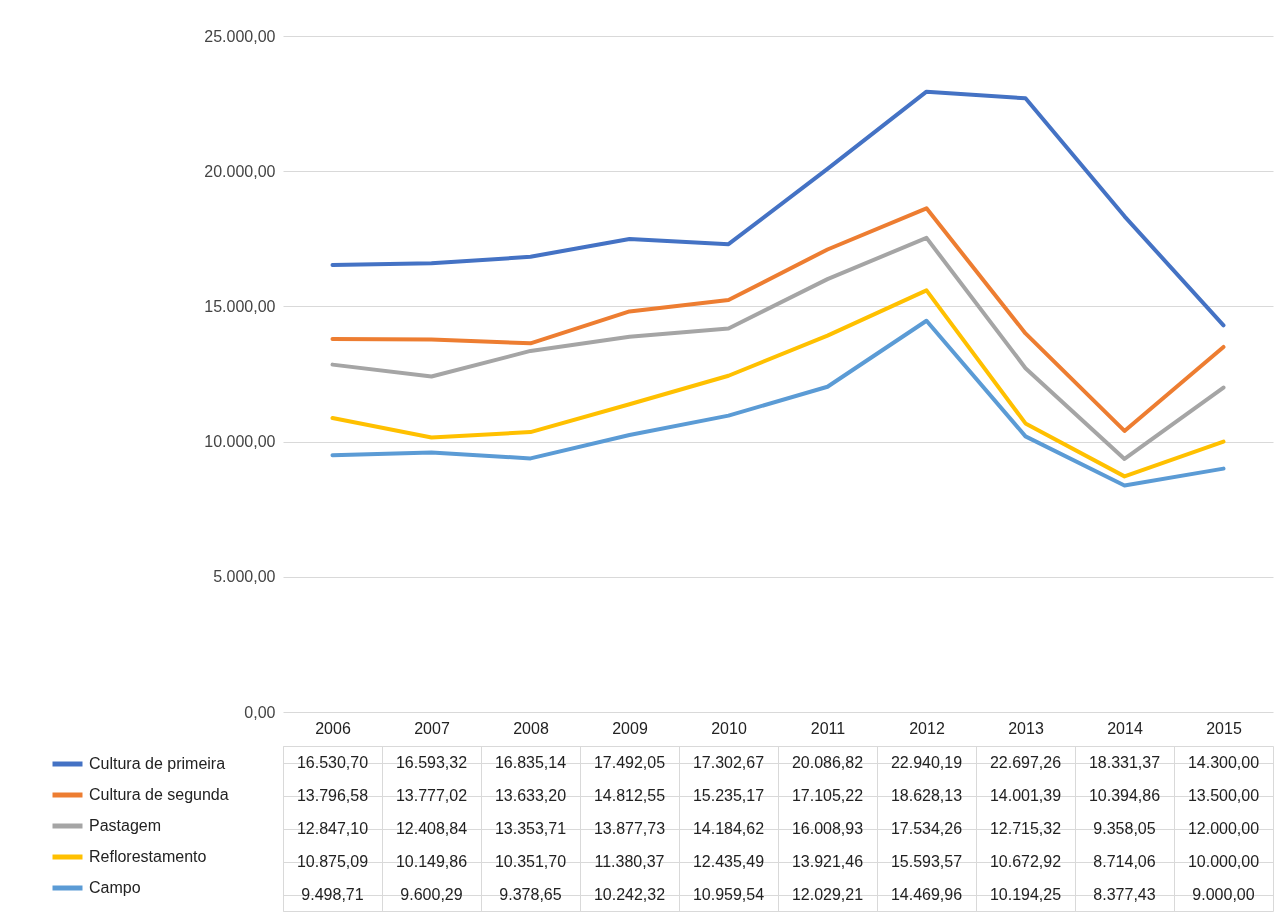  Describe the element at coordinates (244, 577) in the screenshot. I see `y-tick-label: 5.000,00` at that location.